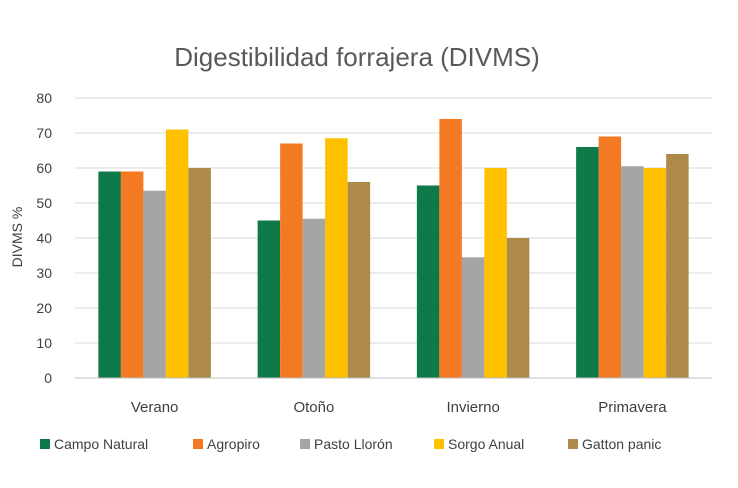 This screenshot has height=488, width=738. What do you see at coordinates (313, 407) in the screenshot?
I see `x-category-label: Otoño` at bounding box center [313, 407].